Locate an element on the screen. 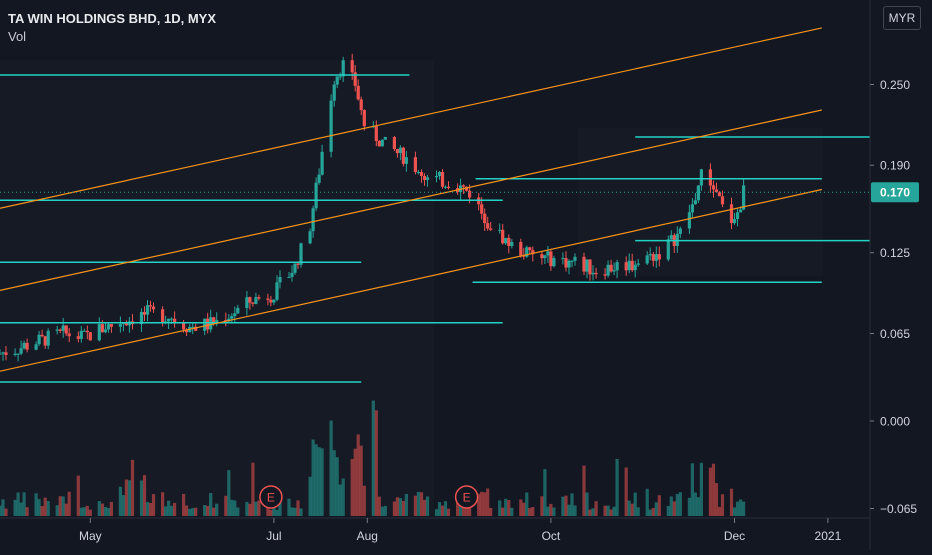 This screenshot has height=555, width=932. y-tick-label: 0.065 is located at coordinates (895, 334).